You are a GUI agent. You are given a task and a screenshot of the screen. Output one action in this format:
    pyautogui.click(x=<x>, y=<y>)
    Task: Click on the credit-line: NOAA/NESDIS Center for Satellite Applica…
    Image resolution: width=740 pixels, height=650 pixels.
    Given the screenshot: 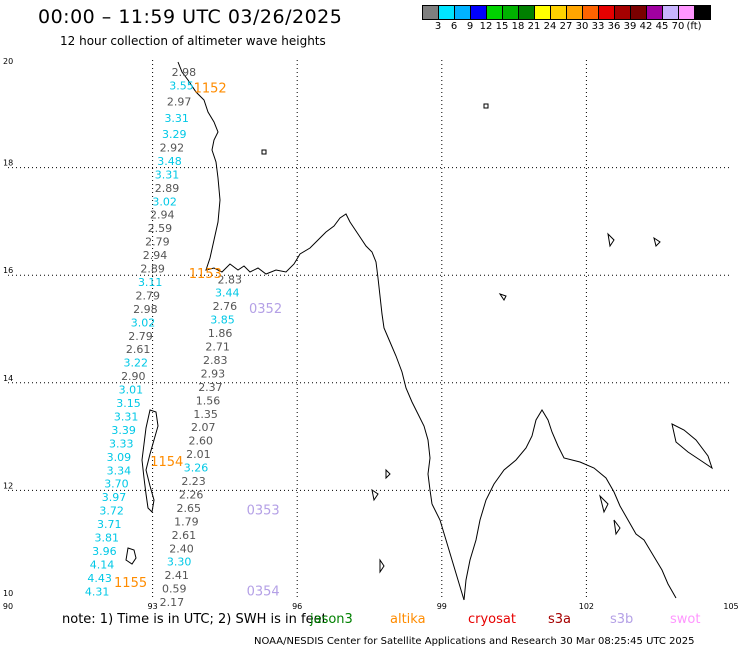 What is the action you would take?
    pyautogui.click(x=474, y=641)
    